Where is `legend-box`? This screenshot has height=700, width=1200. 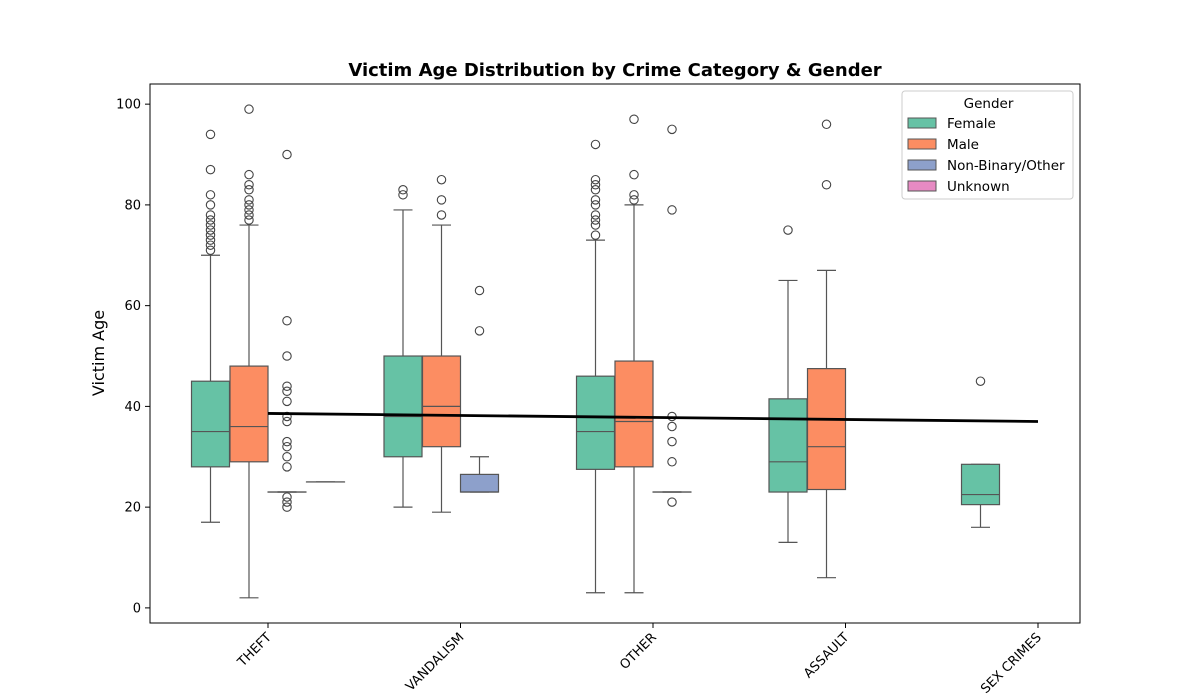
legend-box is located at coordinates (987, 145).